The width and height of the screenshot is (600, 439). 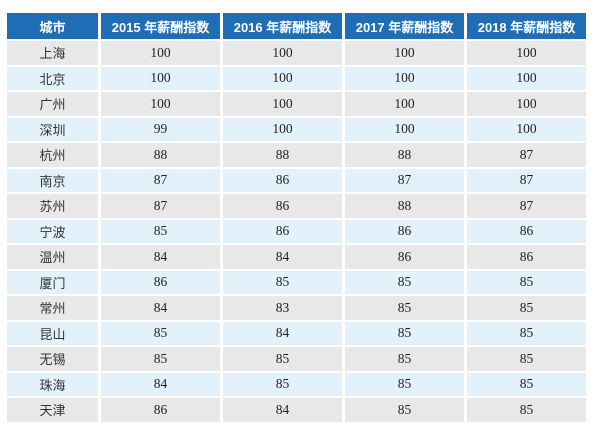 What do you see at coordinates (52, 155) in the screenshot?
I see `city-name-cell: 杭州` at bounding box center [52, 155].